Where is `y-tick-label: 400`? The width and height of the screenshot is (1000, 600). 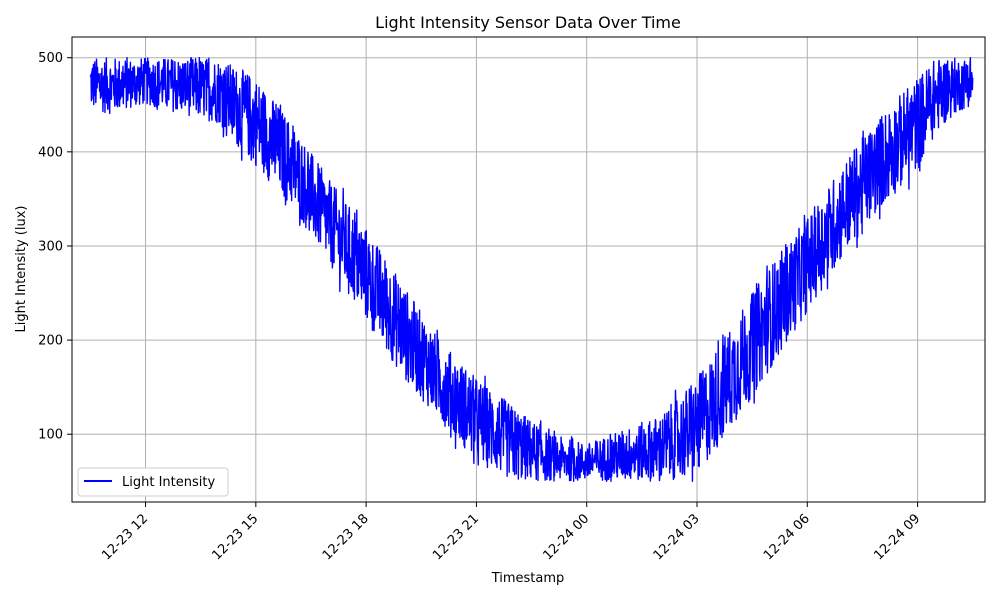 y-tick-label: 400 is located at coordinates (50, 152).